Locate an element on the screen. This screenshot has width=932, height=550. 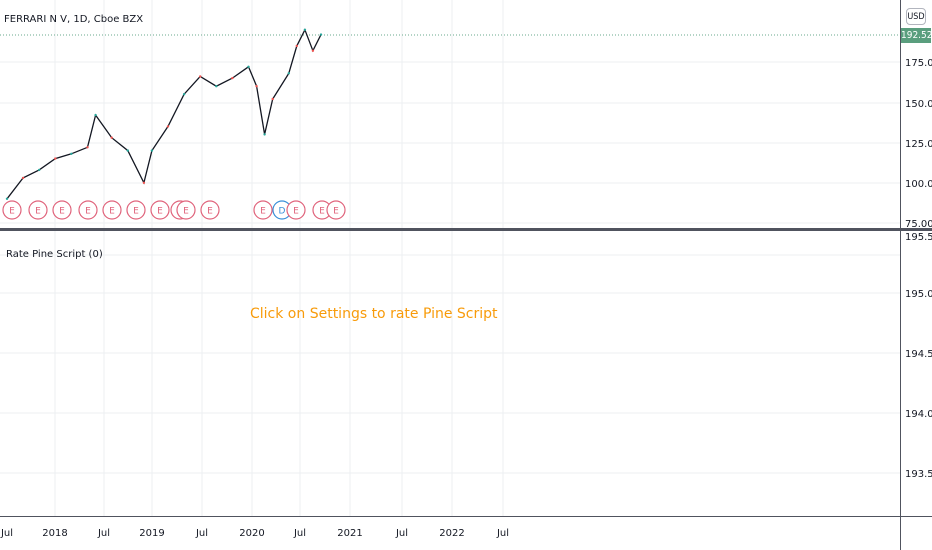
price-line is located at coordinates (164, 114).